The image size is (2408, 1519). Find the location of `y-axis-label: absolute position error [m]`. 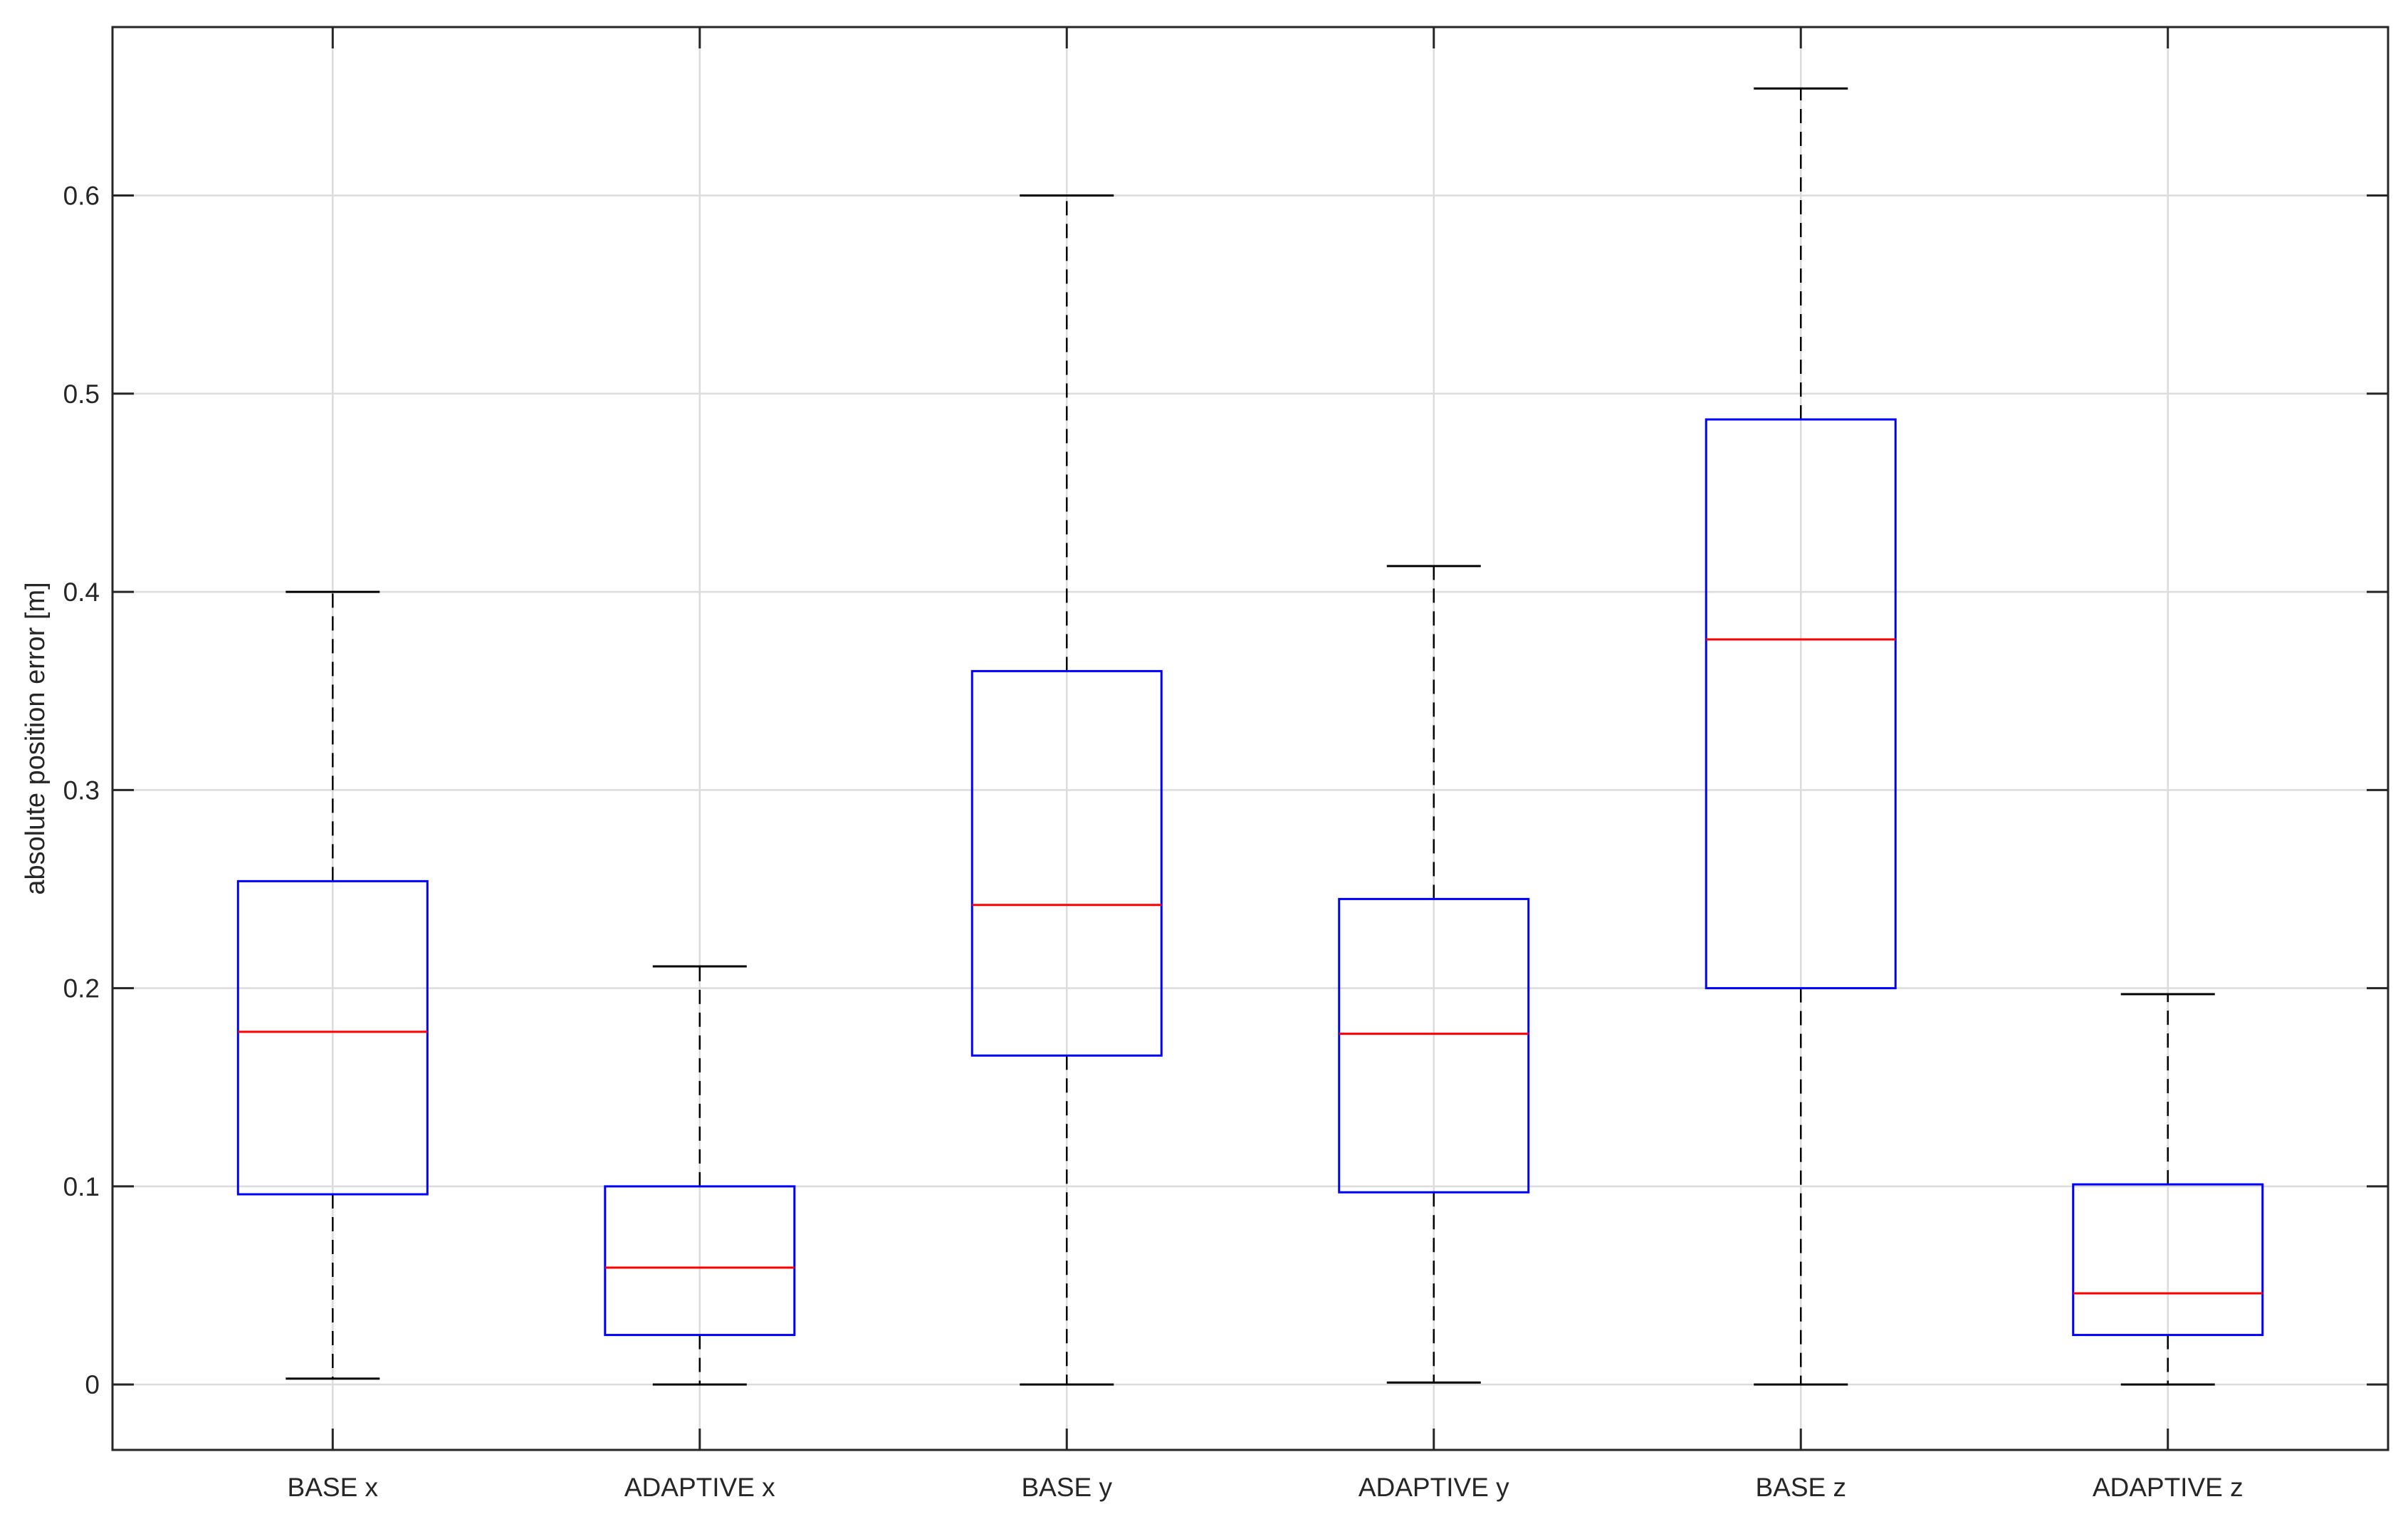

y-axis-label: absolute position error [m] is located at coordinates (36, 738).